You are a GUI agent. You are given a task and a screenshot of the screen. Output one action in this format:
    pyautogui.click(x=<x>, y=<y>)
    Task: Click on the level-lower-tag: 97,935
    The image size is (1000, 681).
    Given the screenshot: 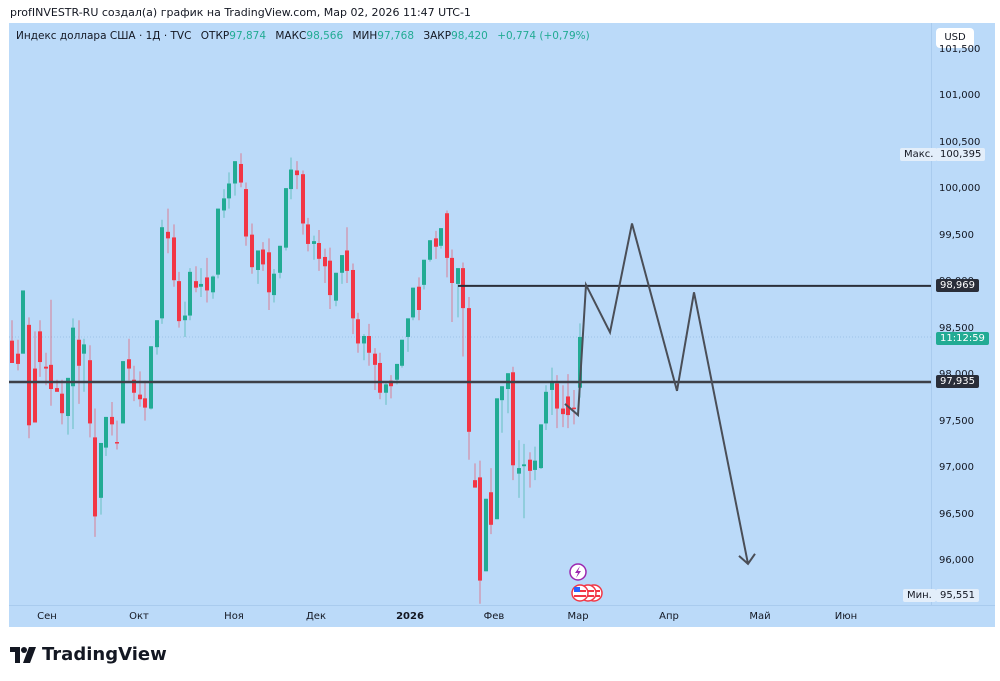 What is the action you would take?
    pyautogui.click(x=957, y=381)
    